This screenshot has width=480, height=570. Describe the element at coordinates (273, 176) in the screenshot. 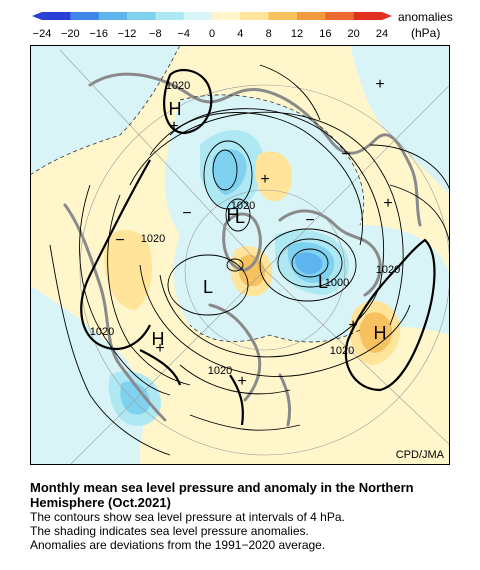

I see `positive-anomaly-europe` at that location.